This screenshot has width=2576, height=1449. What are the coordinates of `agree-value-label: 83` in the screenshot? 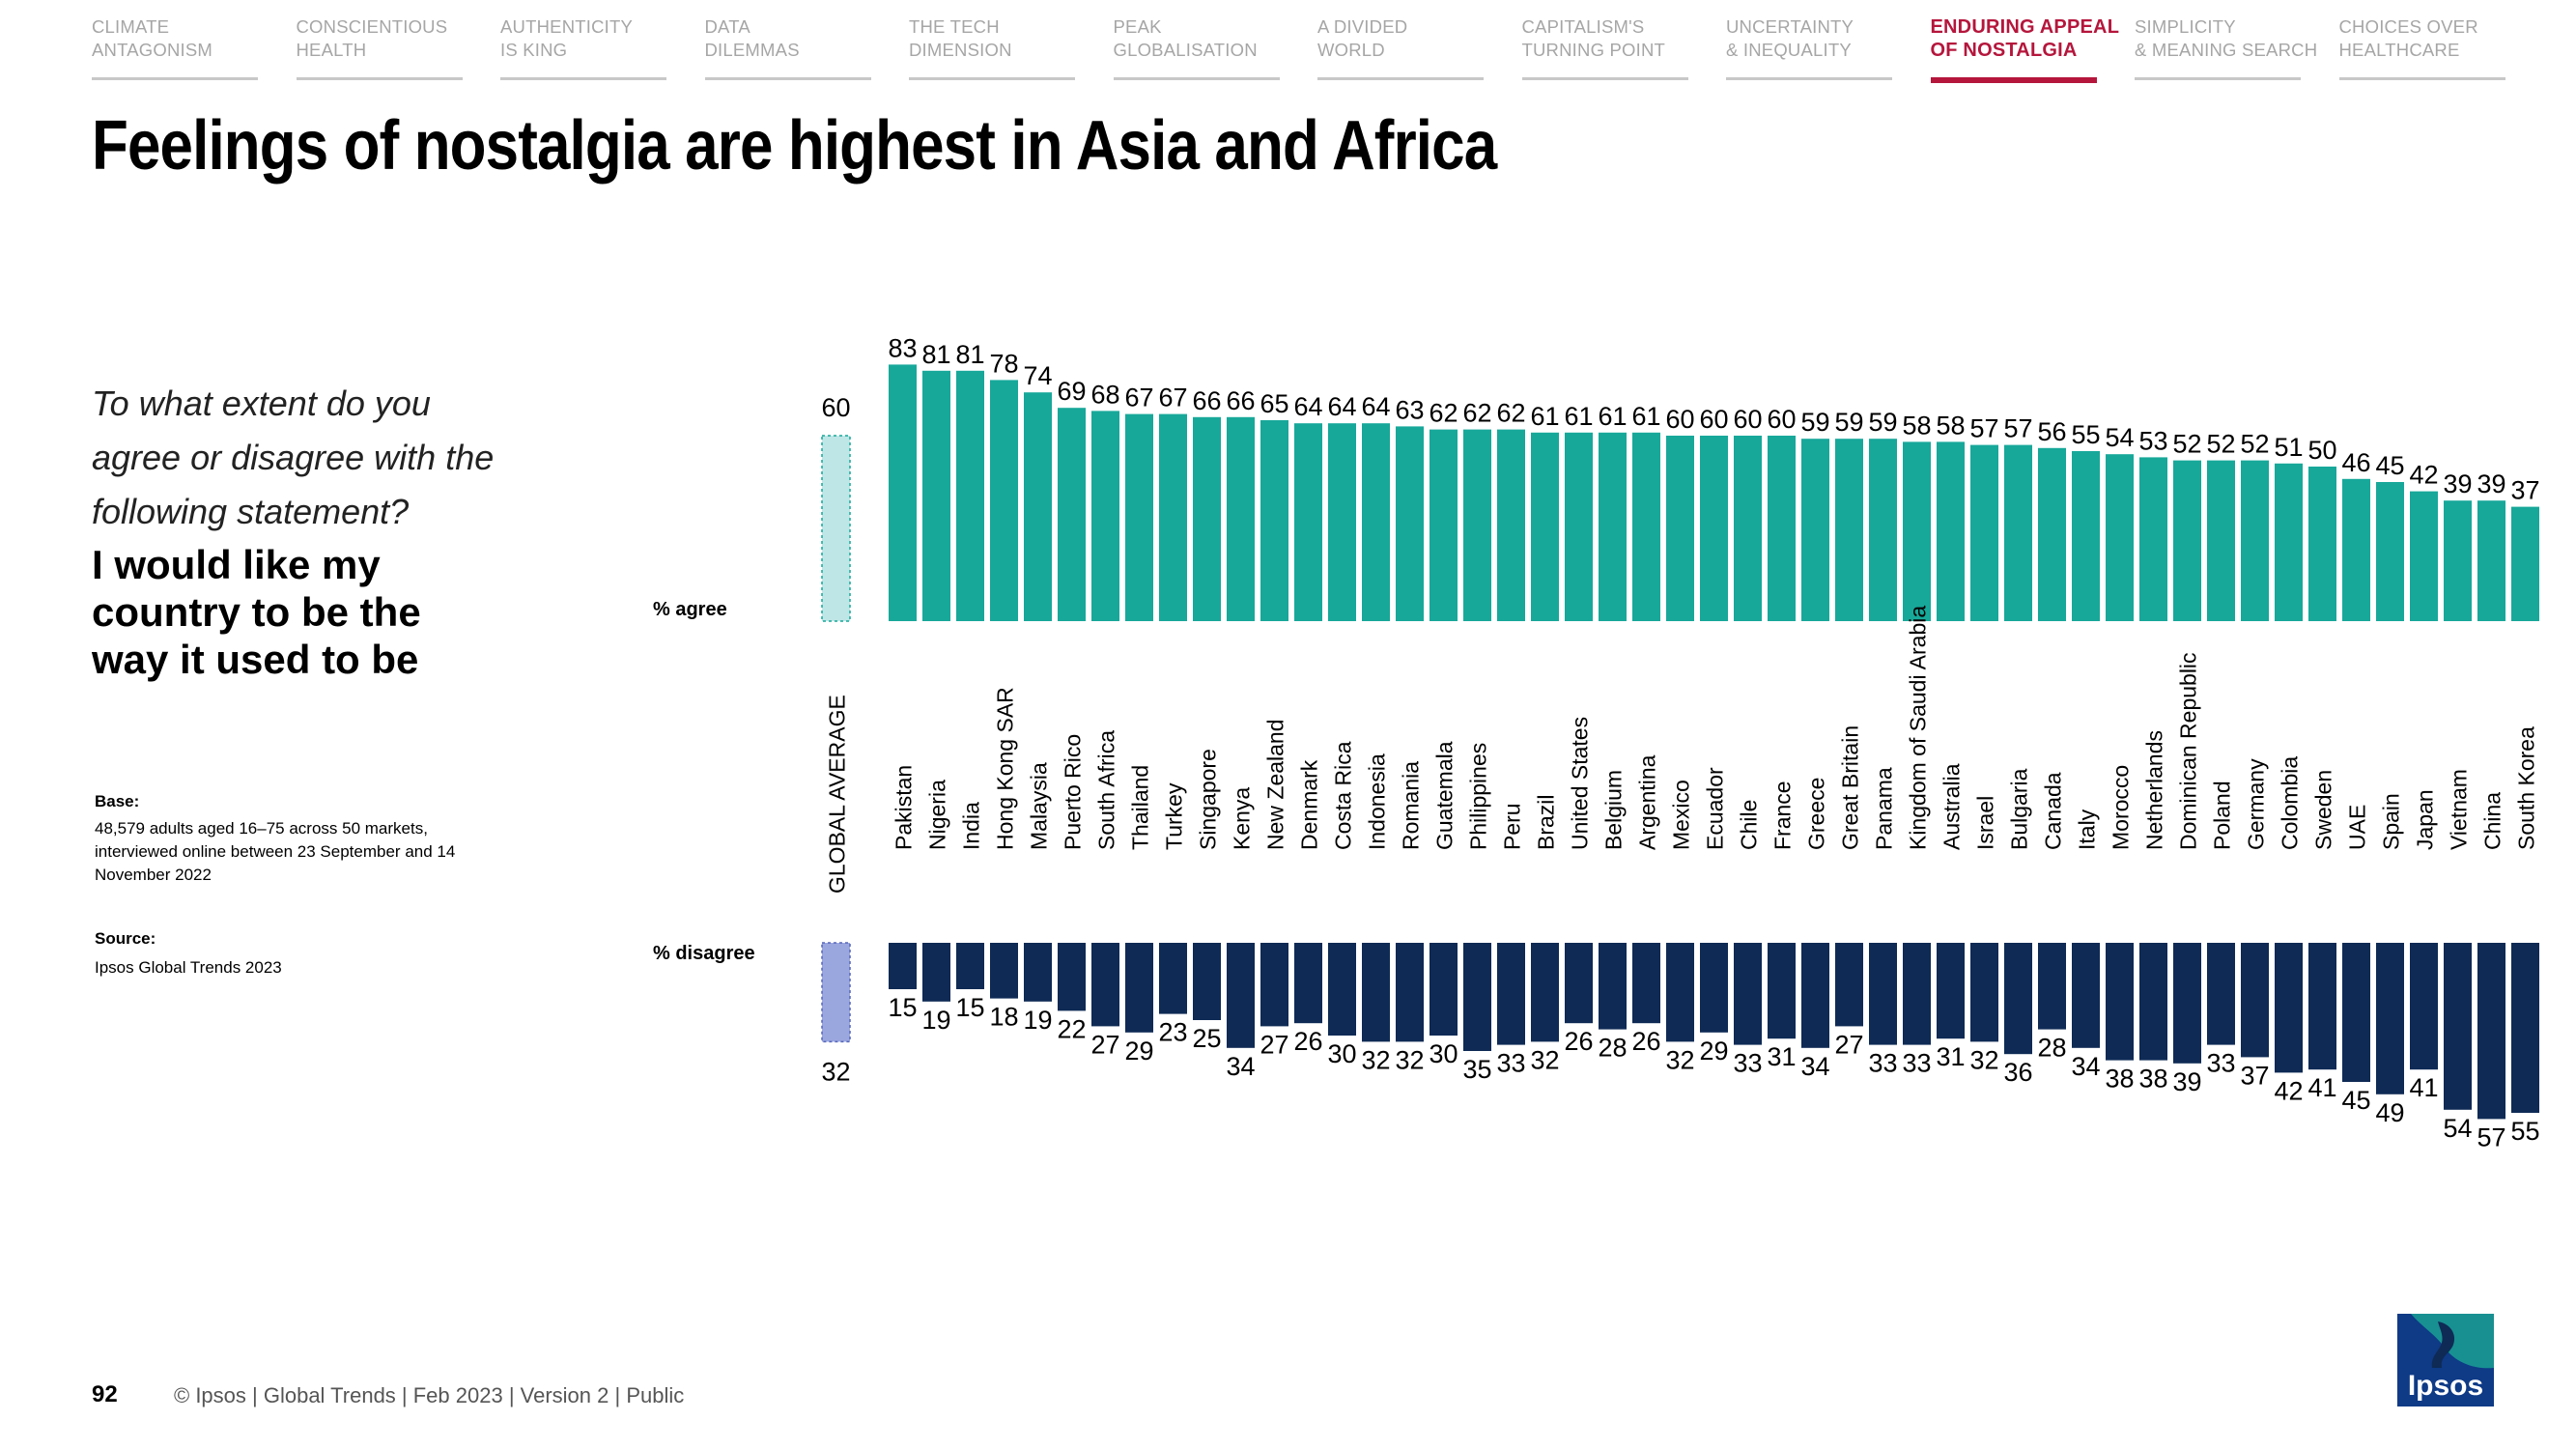 It's located at (902, 347).